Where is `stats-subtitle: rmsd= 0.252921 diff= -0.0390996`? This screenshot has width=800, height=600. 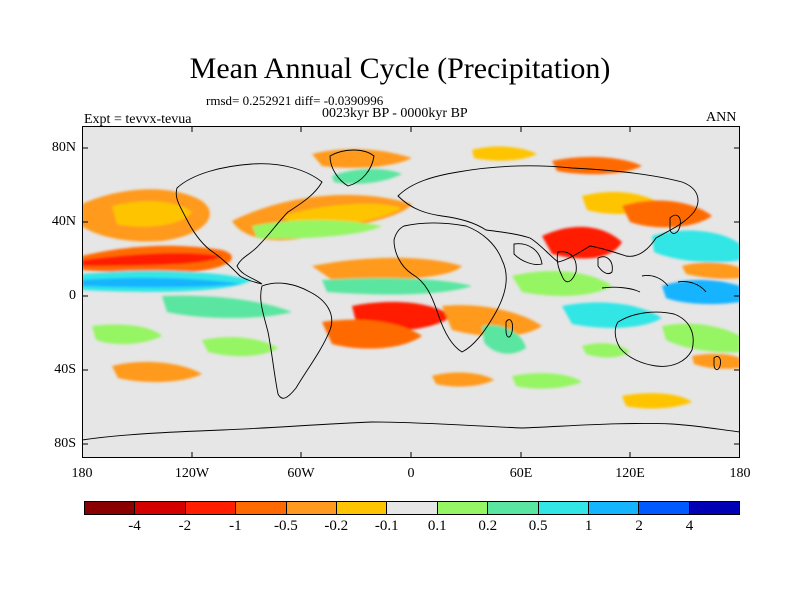 stats-subtitle: rmsd= 0.252921 diff= -0.0390996 is located at coordinates (295, 100).